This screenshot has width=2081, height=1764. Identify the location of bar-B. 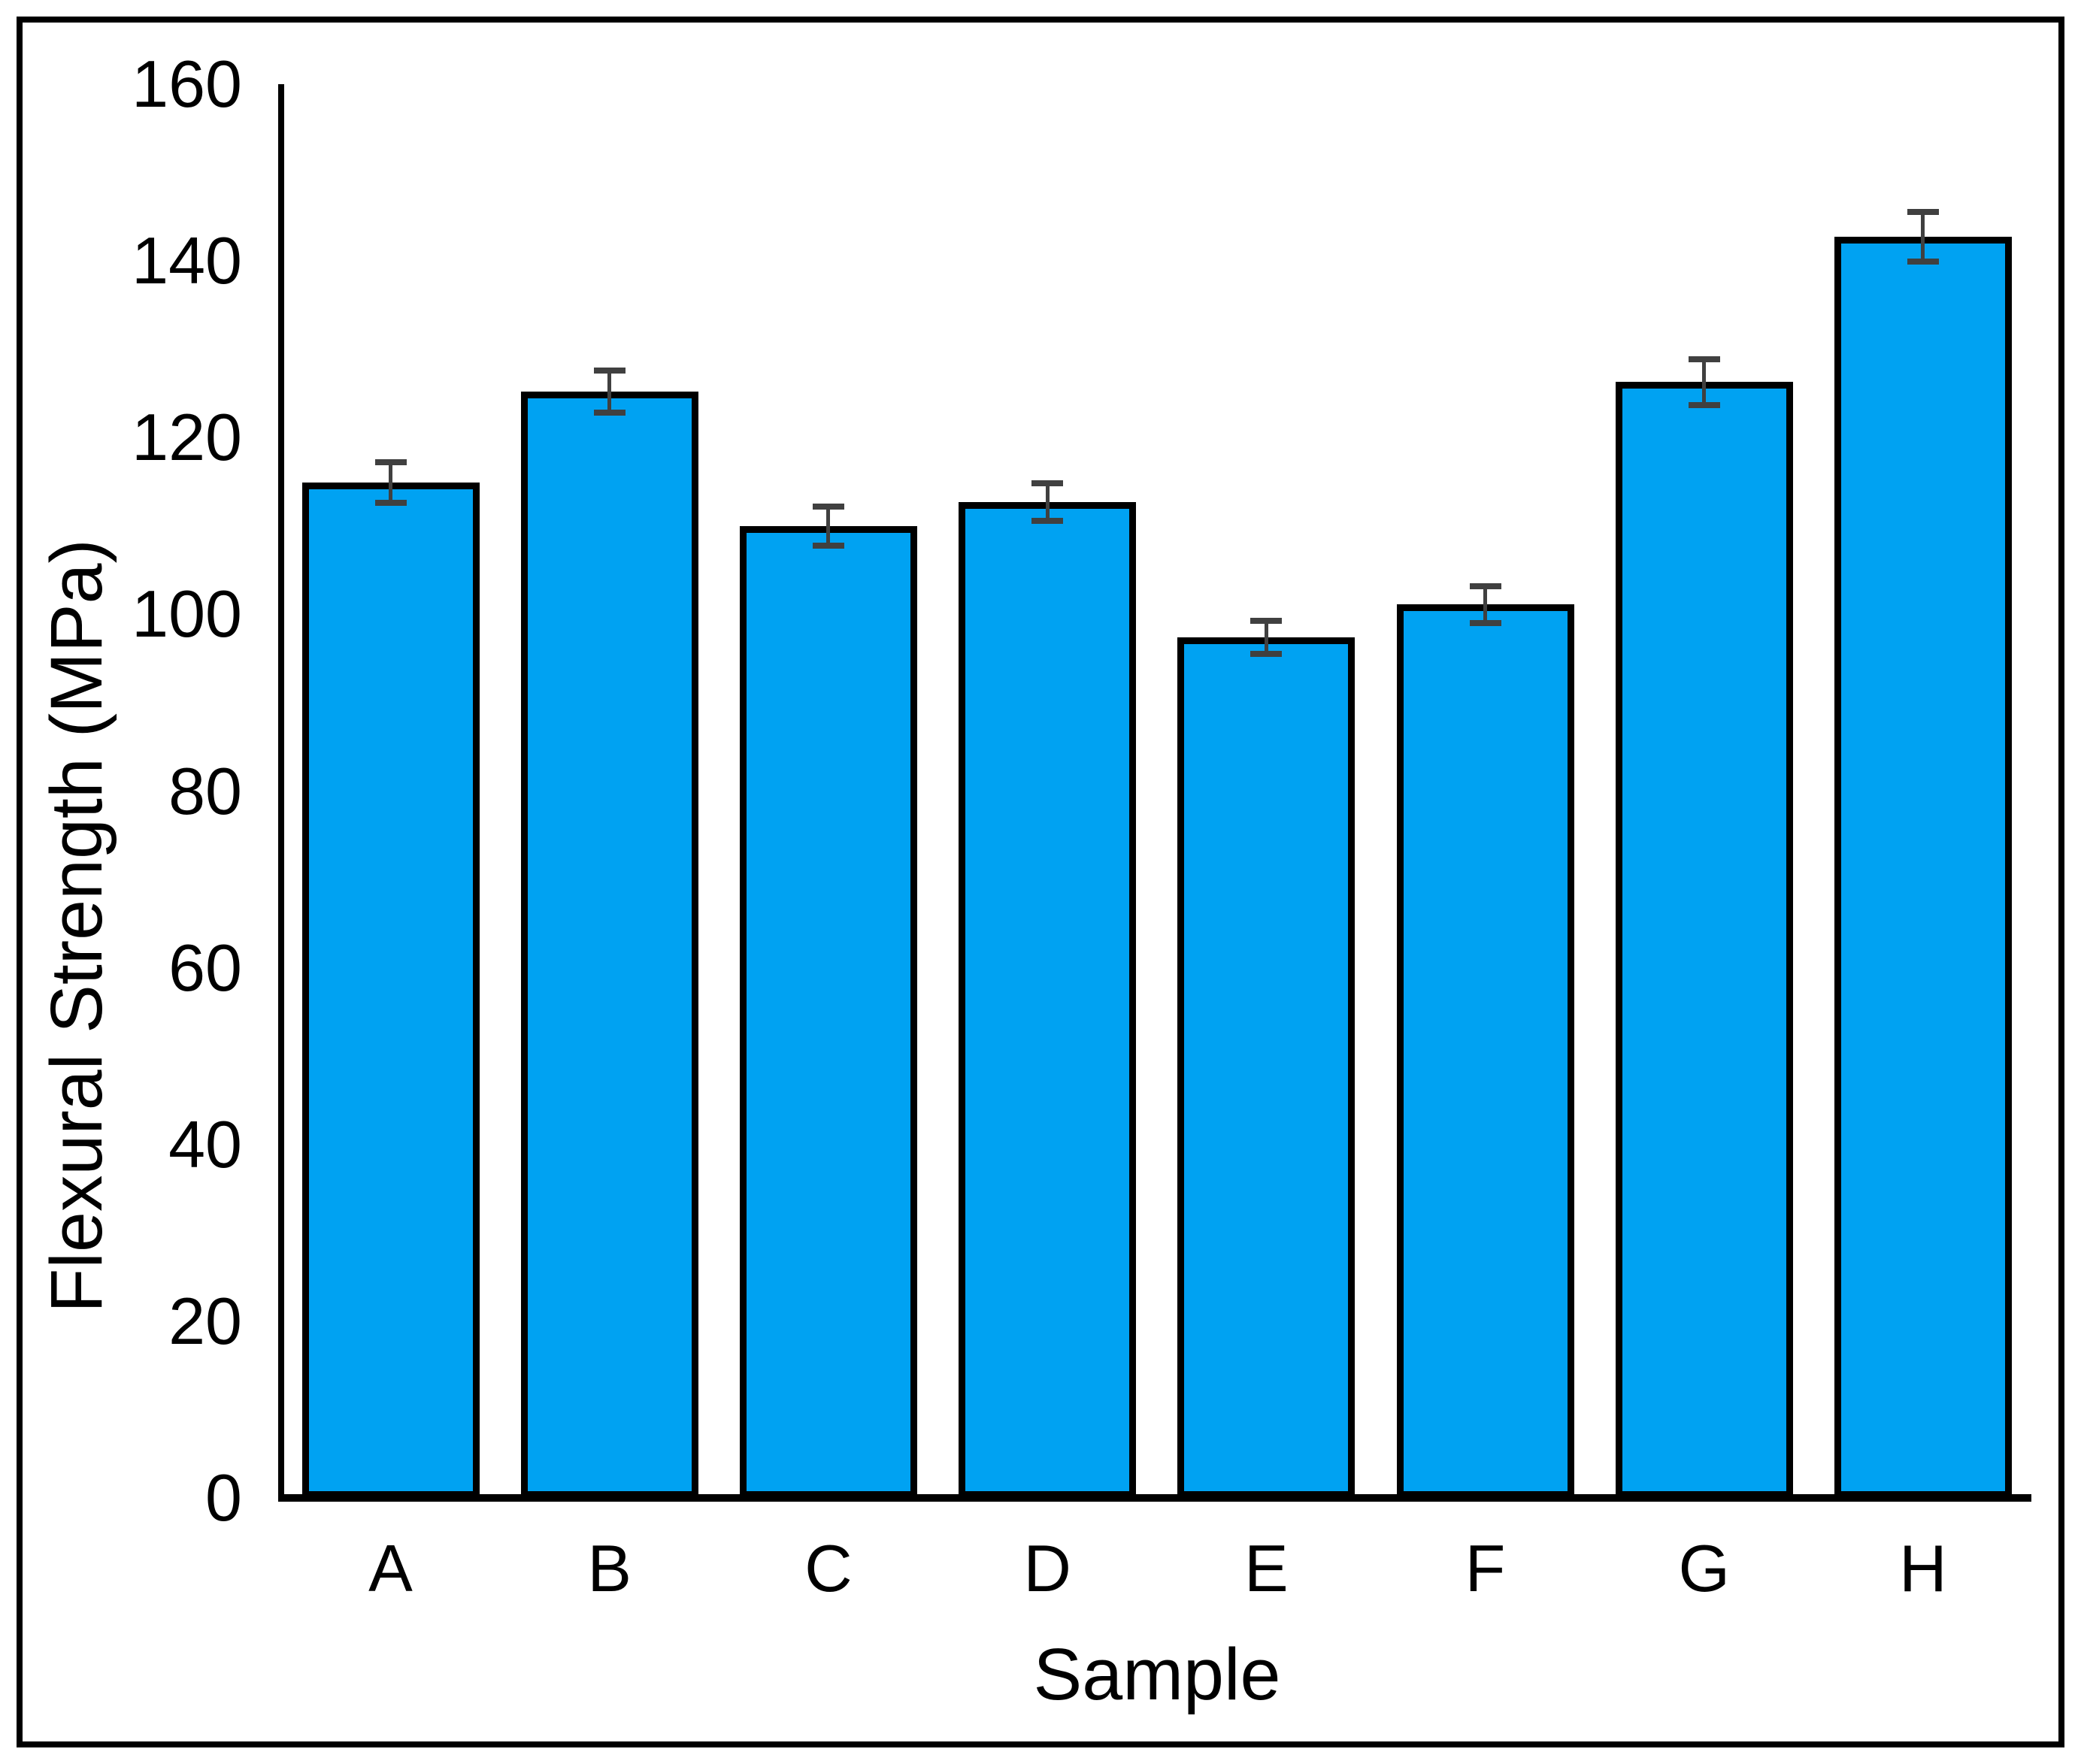
(609, 945).